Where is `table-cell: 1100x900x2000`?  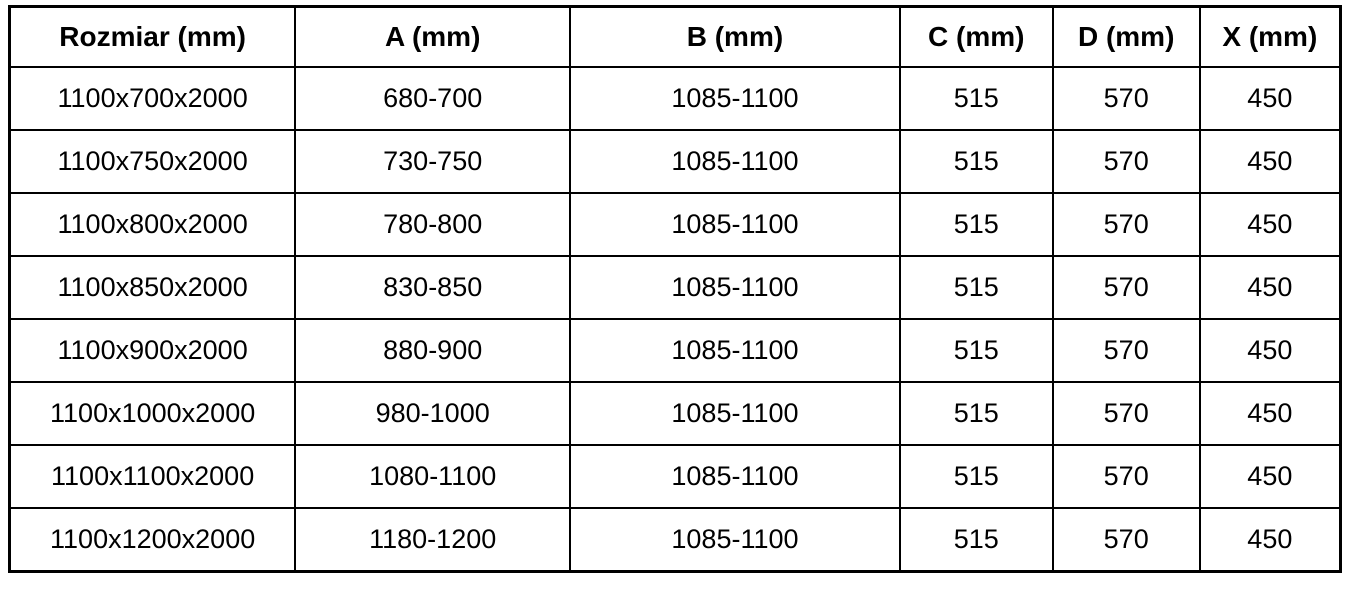
table-cell: 1100x900x2000 is located at coordinates (152, 350).